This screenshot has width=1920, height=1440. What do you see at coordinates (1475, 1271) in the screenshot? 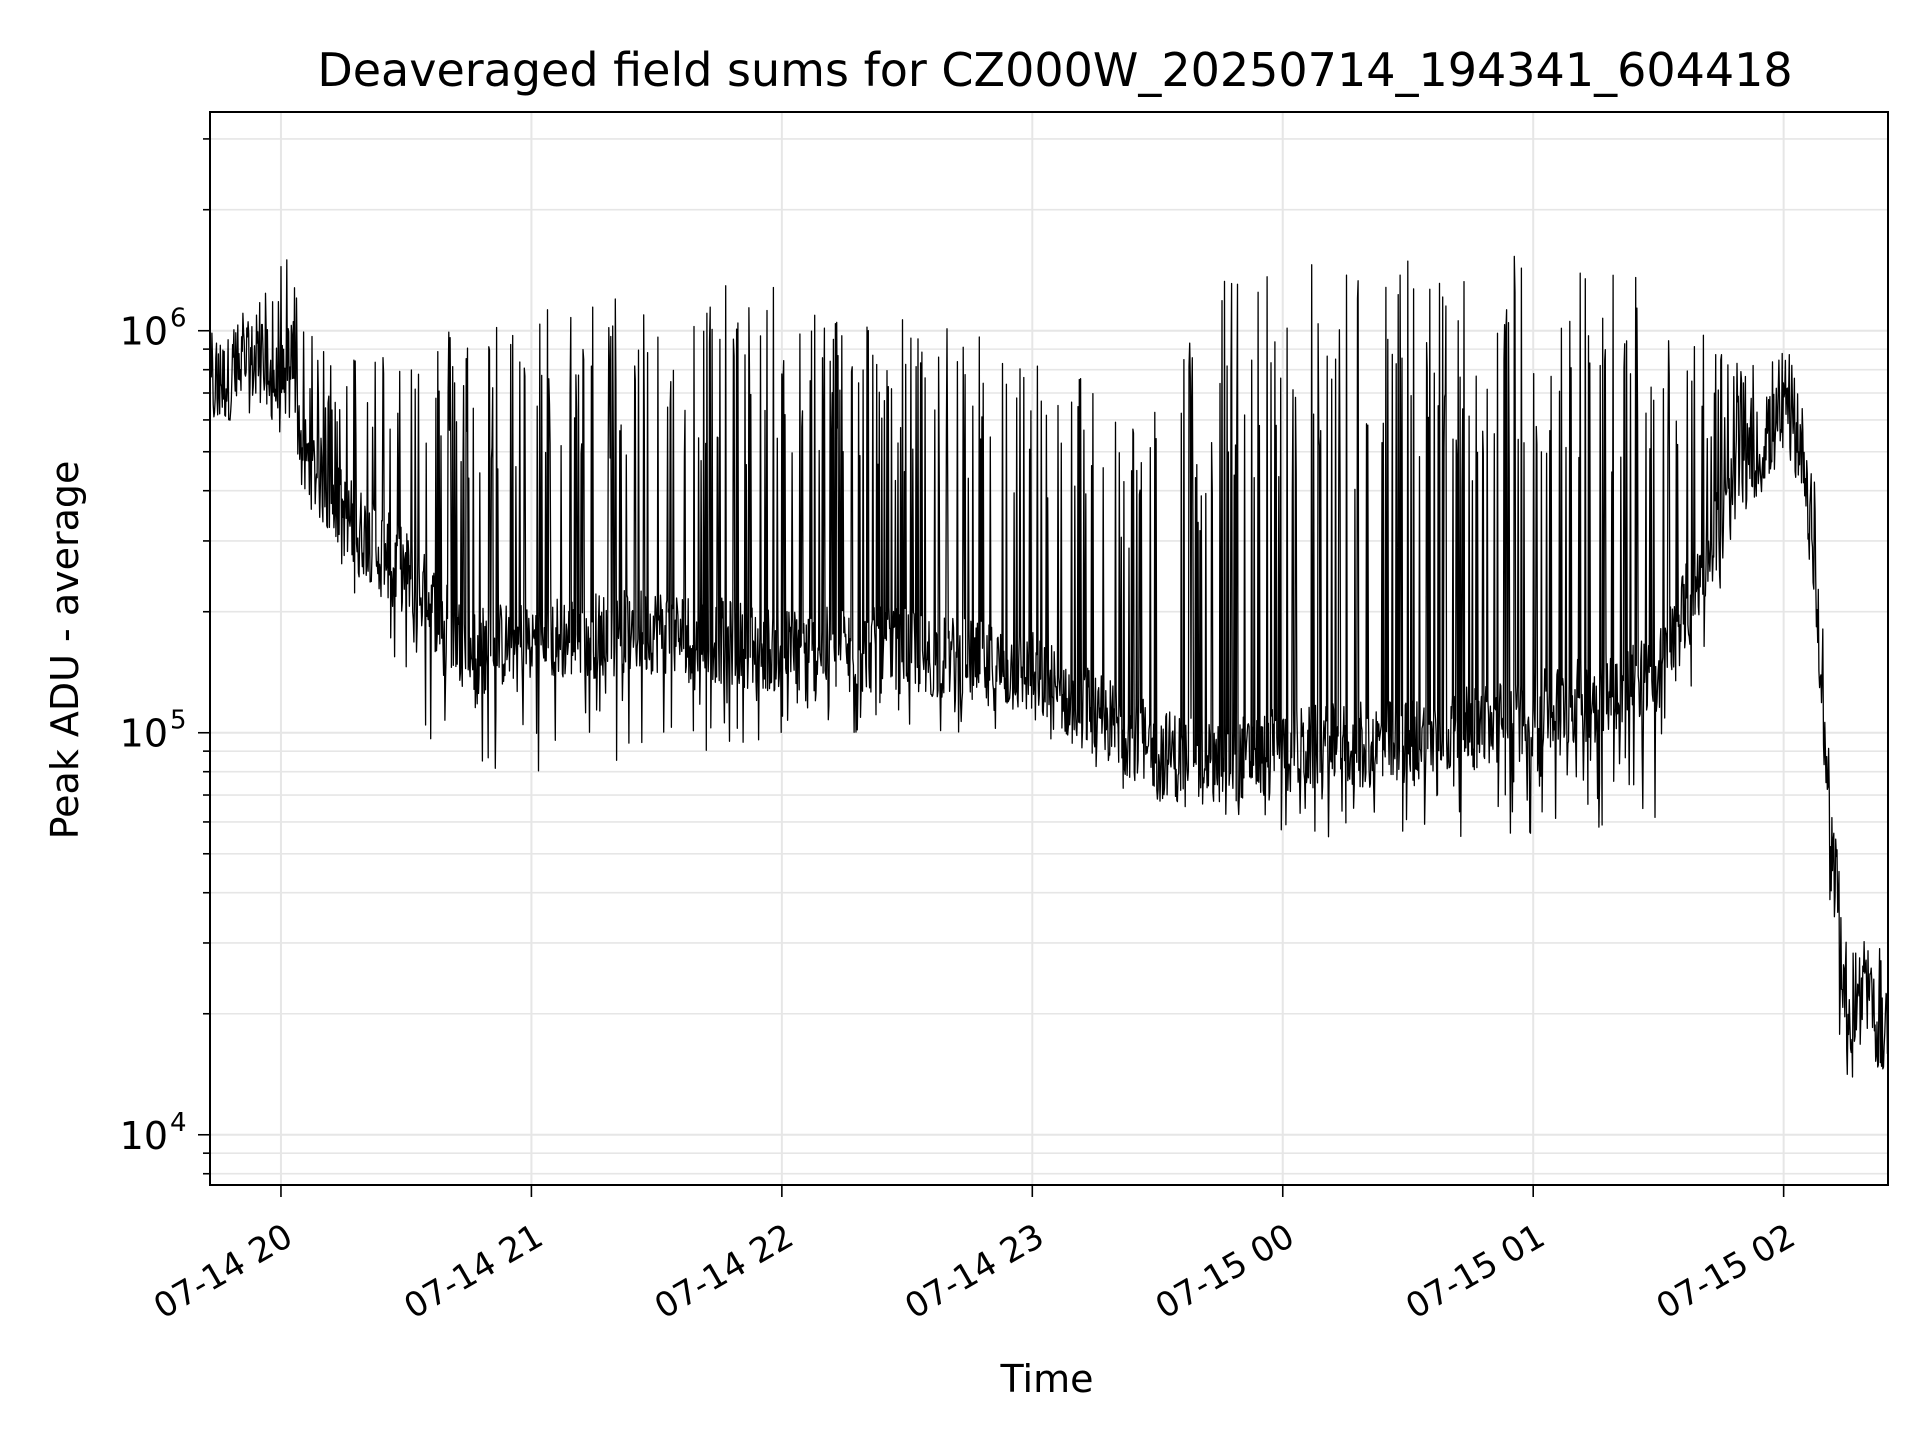
I see `x-tick-label: 07-15 01` at bounding box center [1475, 1271].